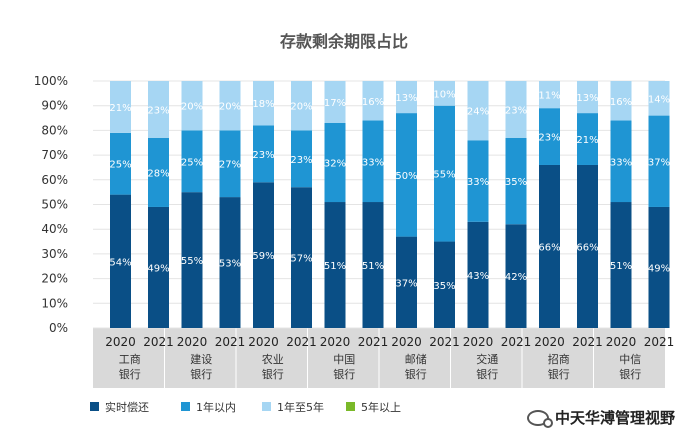  What do you see at coordinates (630, 359) in the screenshot?
I see `bank-label: 中信` at bounding box center [630, 359].